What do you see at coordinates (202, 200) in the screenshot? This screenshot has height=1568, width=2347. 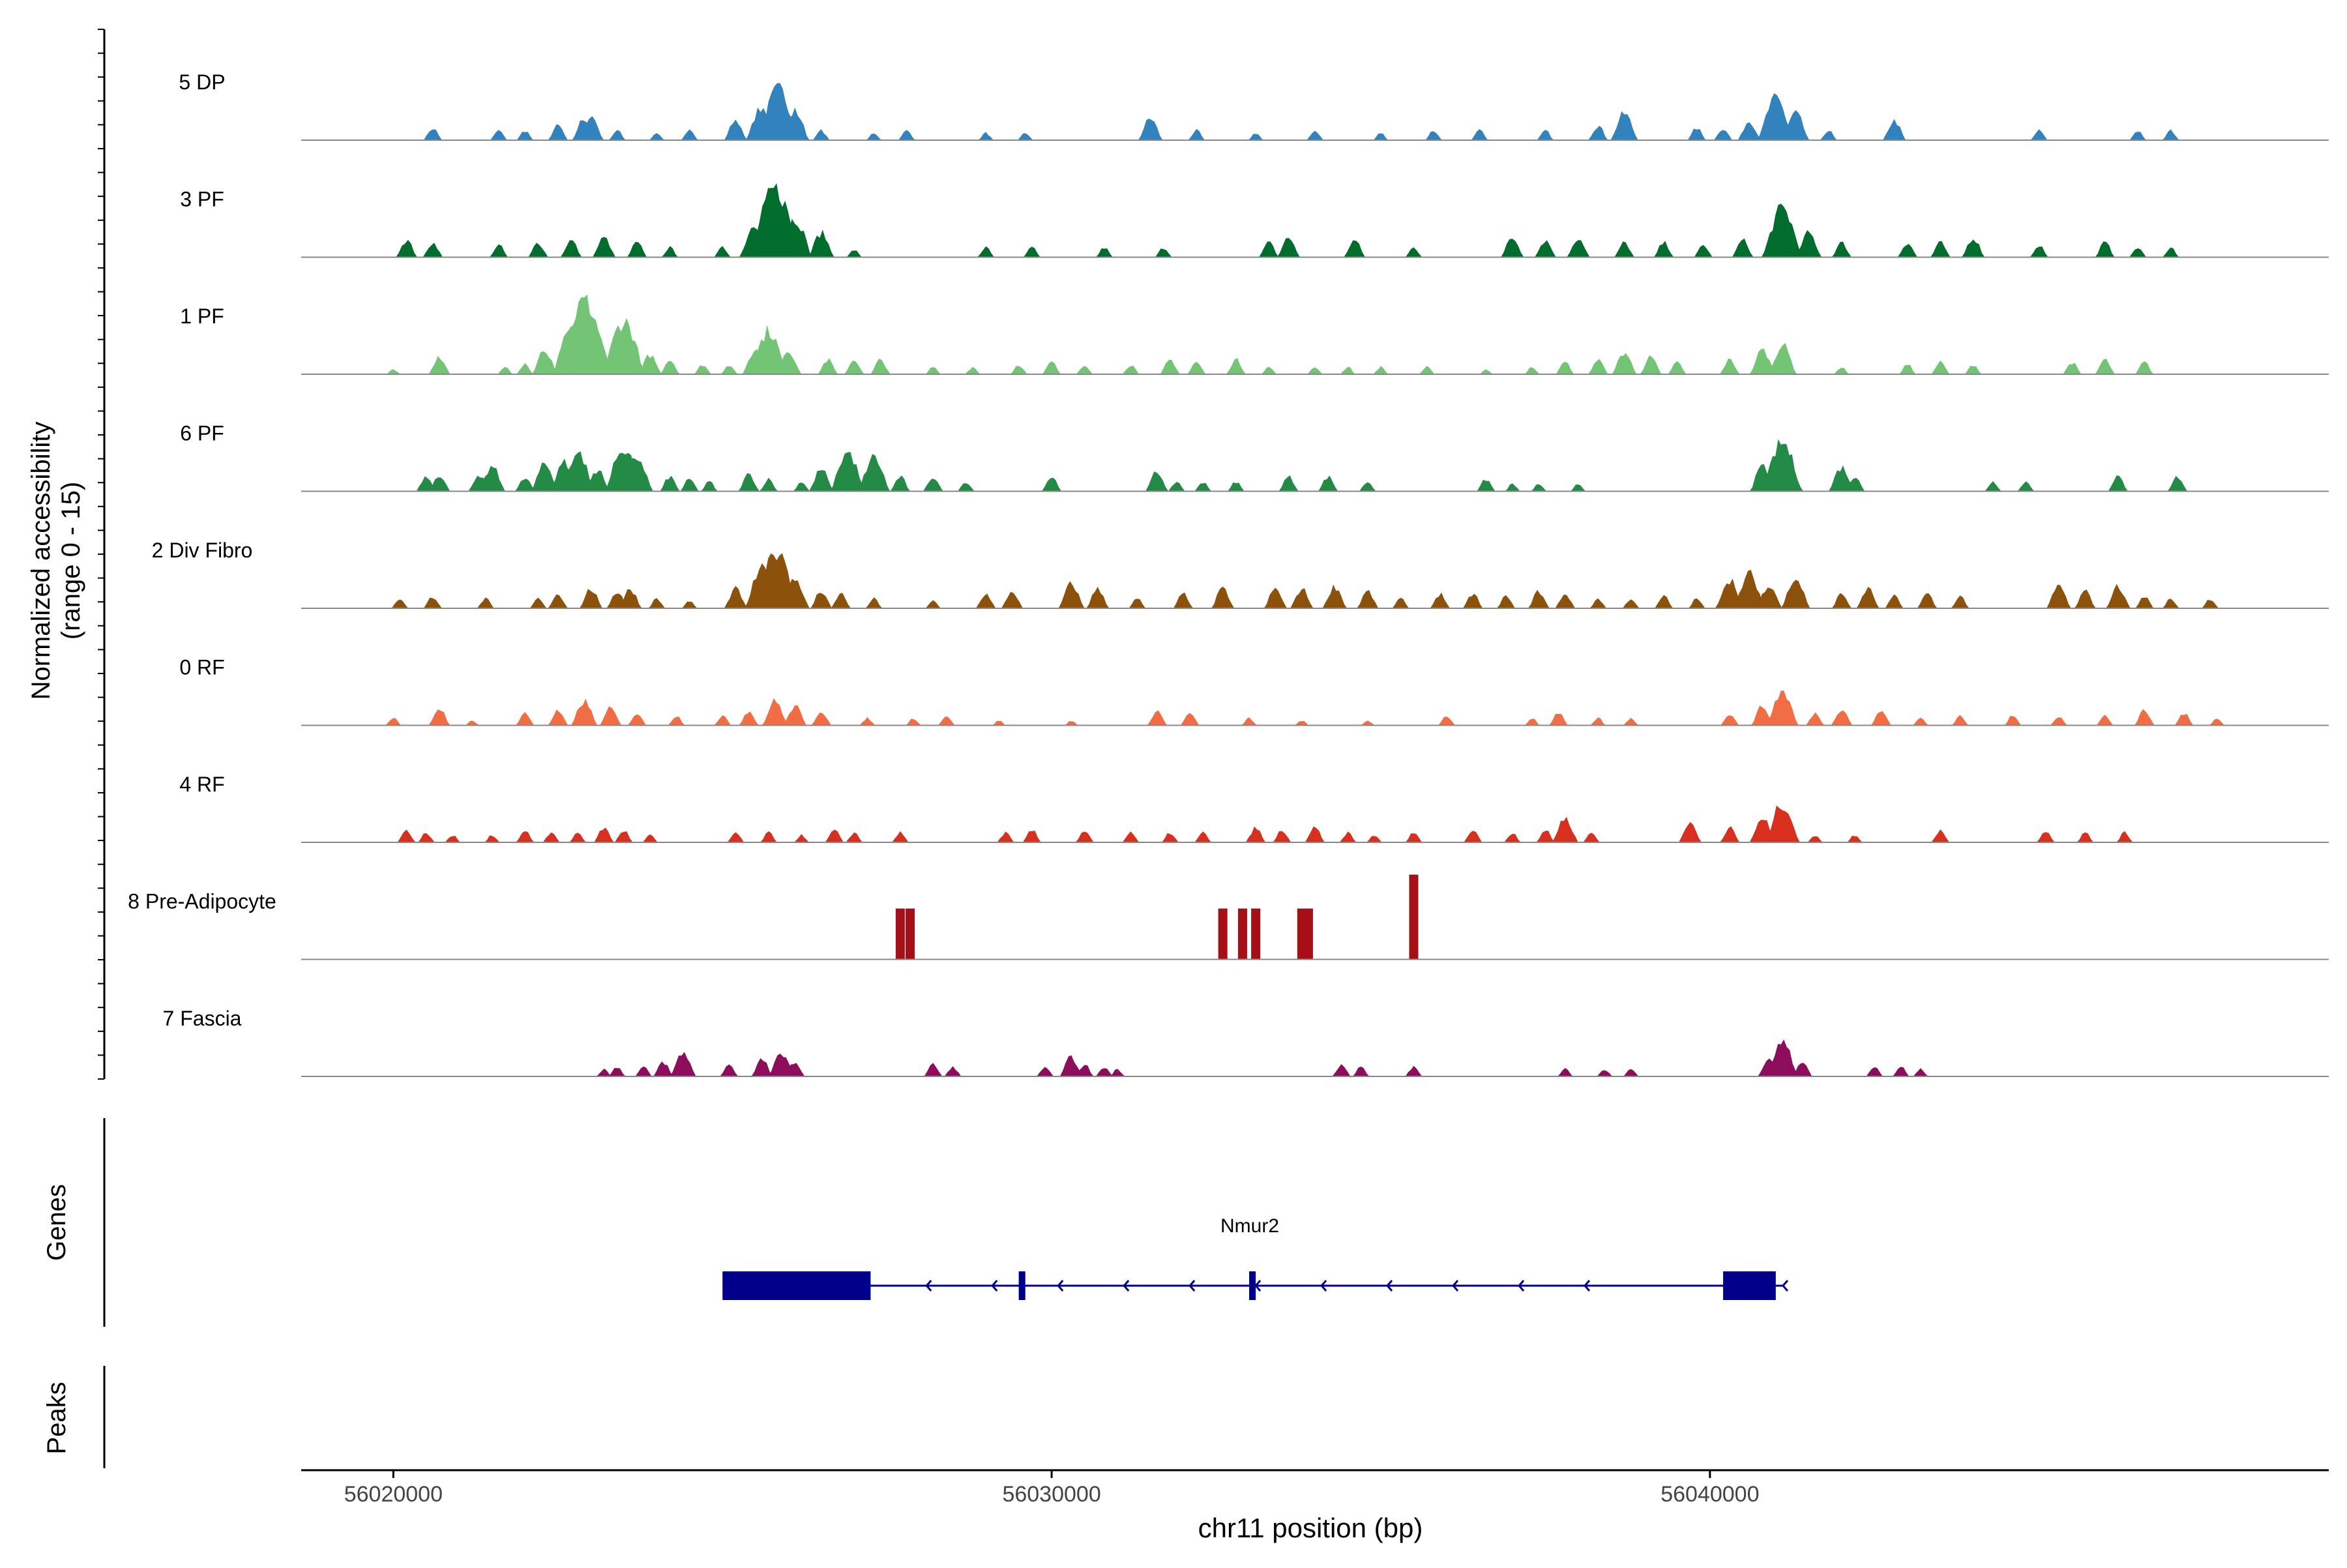 I see `track-label: 3 PF` at bounding box center [202, 200].